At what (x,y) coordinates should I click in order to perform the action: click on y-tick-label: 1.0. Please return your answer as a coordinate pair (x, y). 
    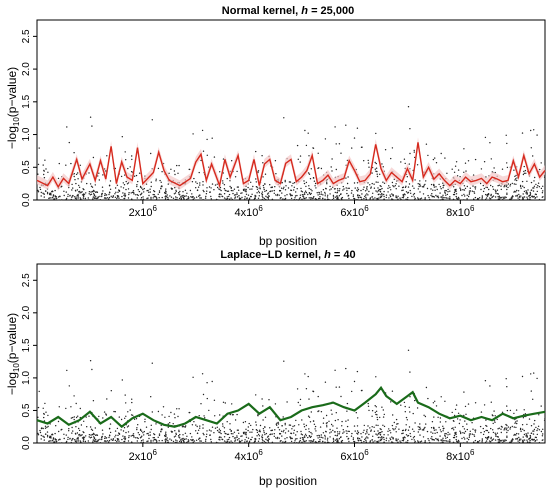
    Looking at the image, I should click on (26, 378).